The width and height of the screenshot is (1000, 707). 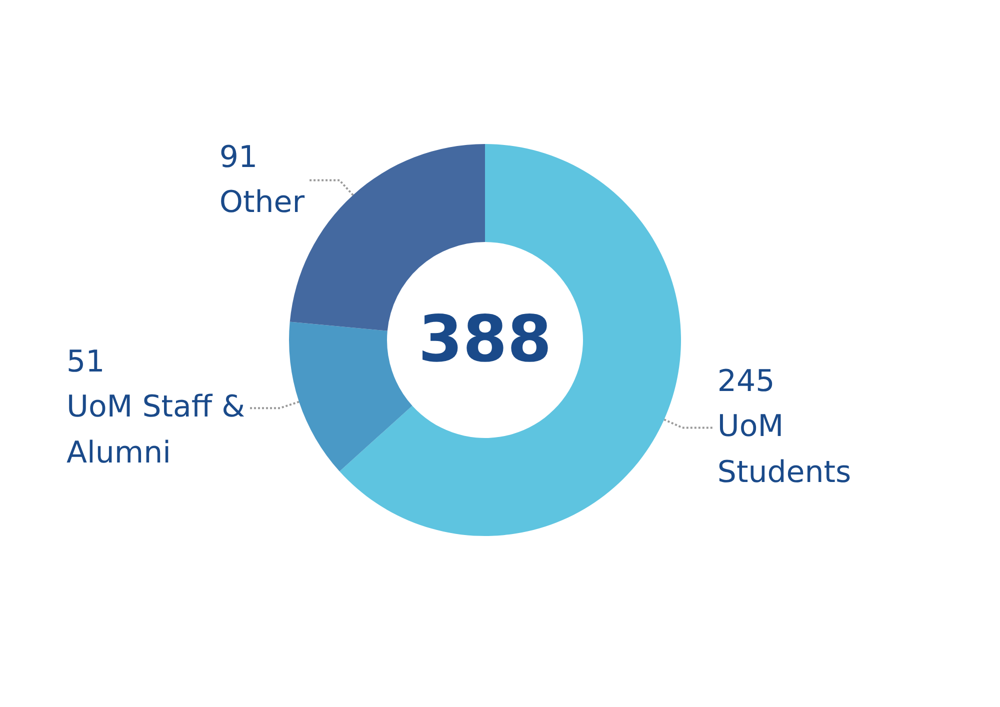 What do you see at coordinates (238, 157) in the screenshot?
I see `data-label: 91` at bounding box center [238, 157].